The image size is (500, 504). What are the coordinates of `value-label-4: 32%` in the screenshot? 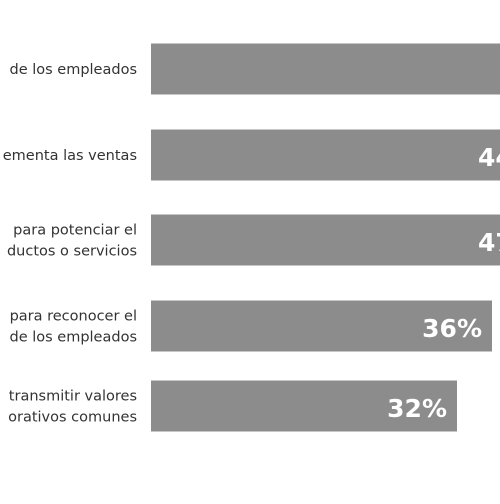 It's located at (417, 408).